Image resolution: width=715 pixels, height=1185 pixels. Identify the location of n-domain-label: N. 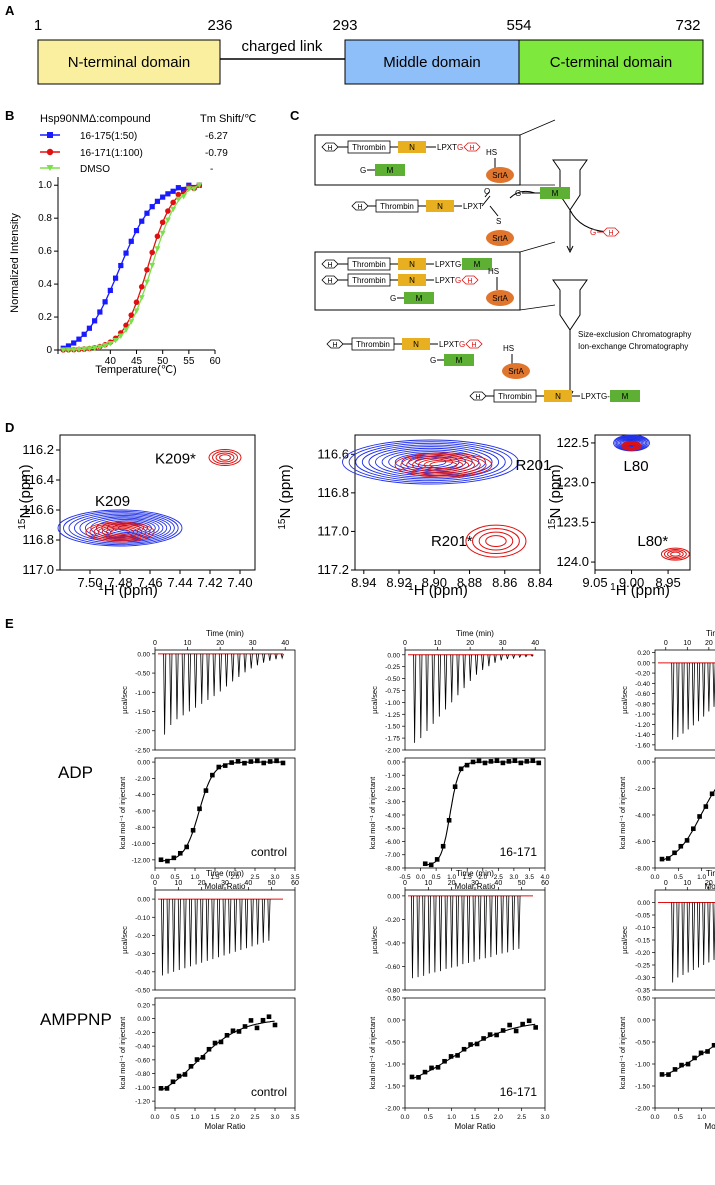
(412, 280).